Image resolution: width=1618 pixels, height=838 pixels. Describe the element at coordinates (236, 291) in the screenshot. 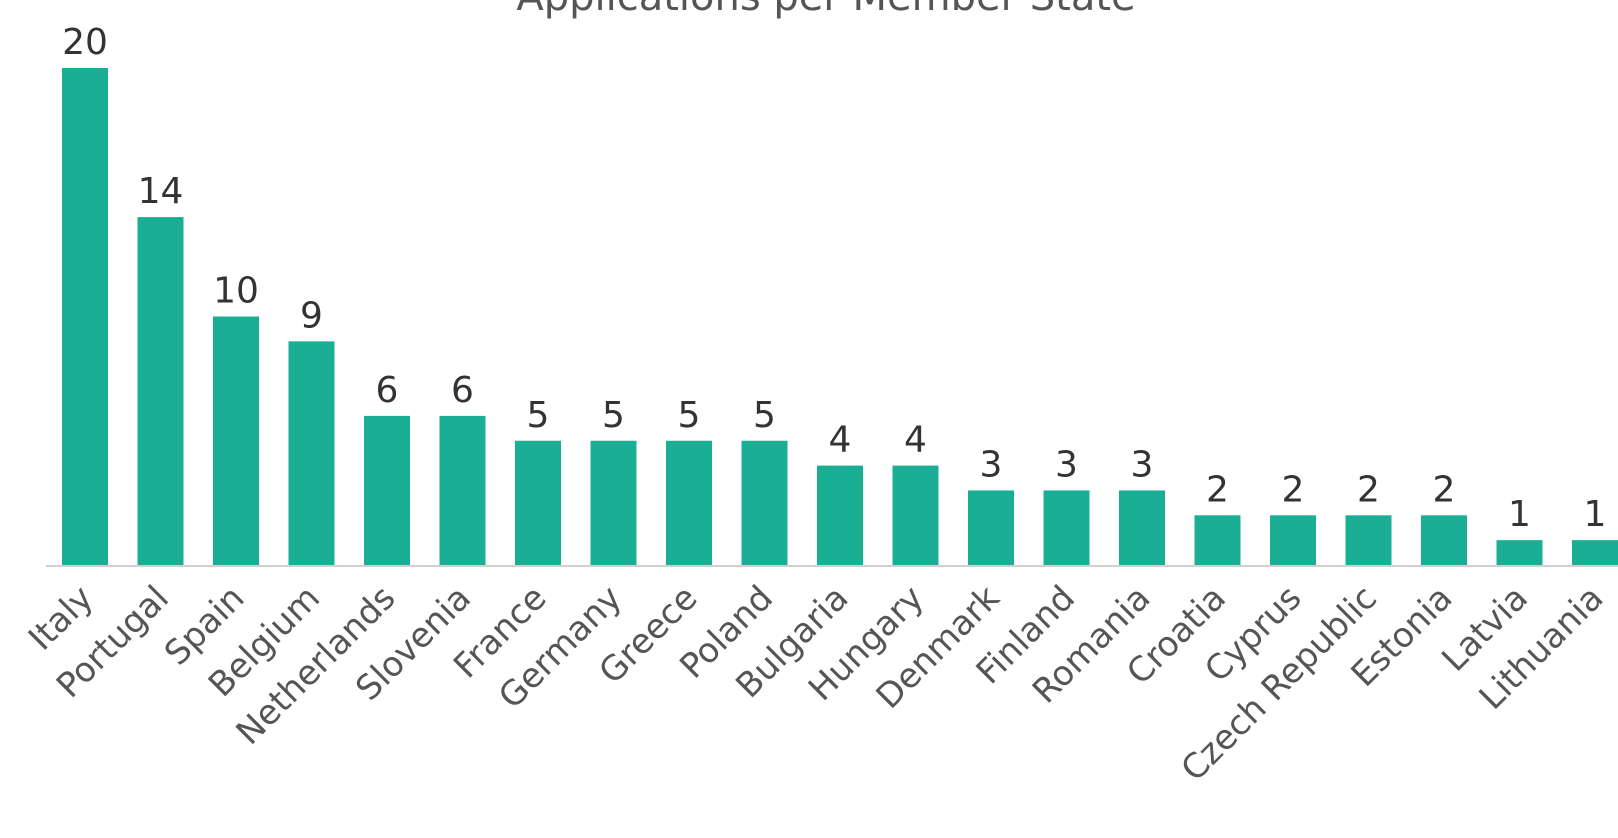

I see `value-label: 10` at that location.